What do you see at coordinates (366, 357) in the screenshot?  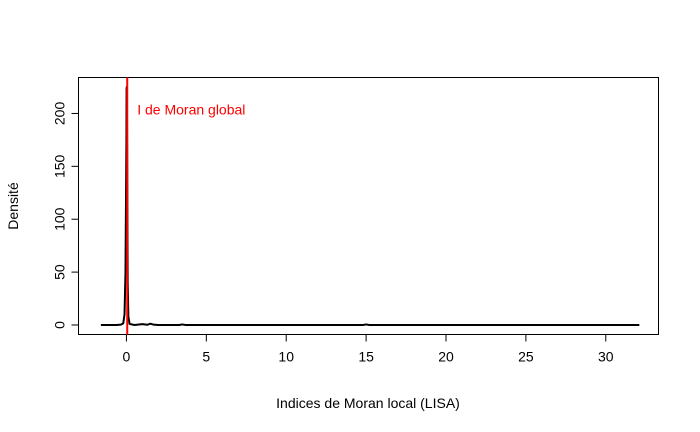 I see `x-tick-label: 15` at bounding box center [366, 357].